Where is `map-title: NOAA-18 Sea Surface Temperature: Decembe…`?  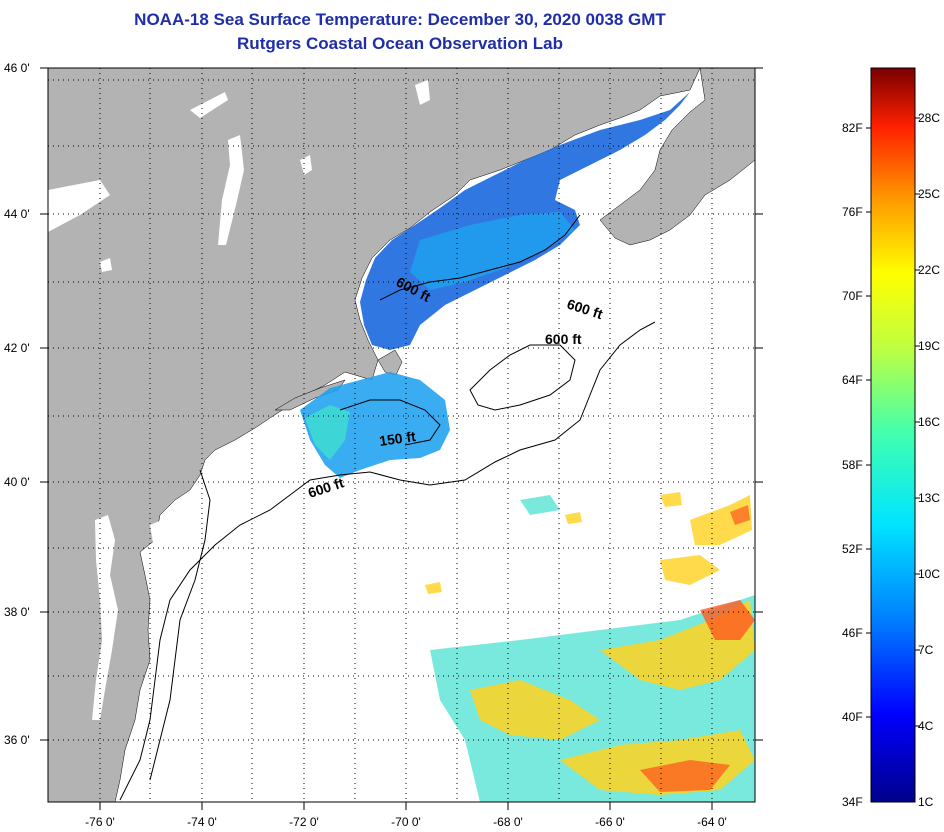 map-title: NOAA-18 Sea Surface Temperature: Decembe… is located at coordinates (400, 19).